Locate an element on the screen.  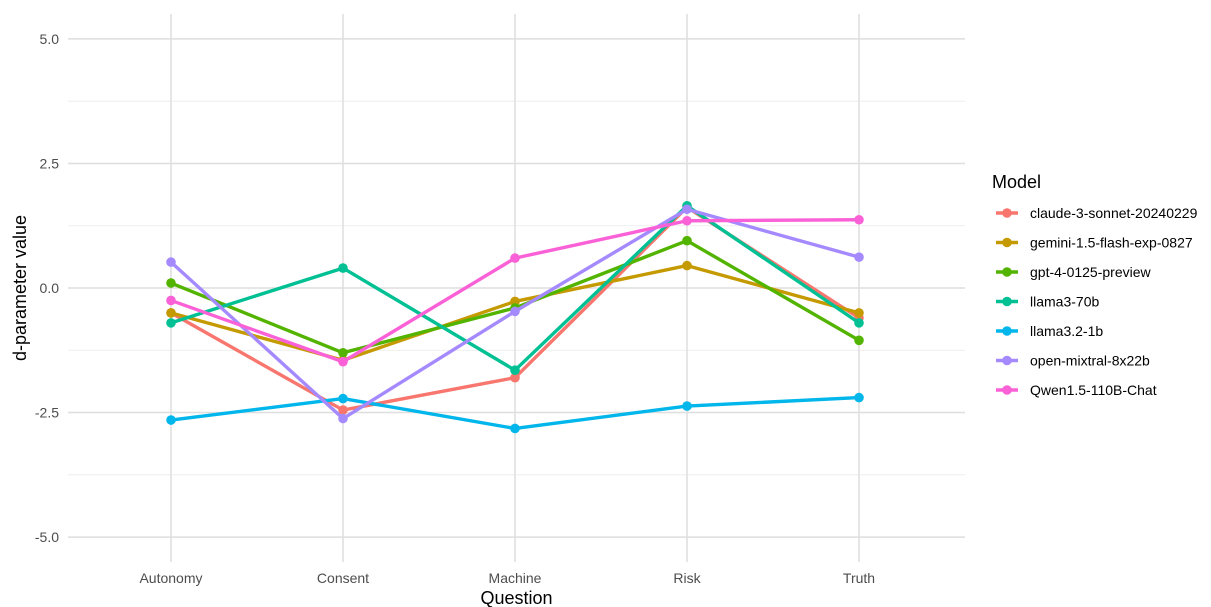
legend-label: claude-3-sonnet-20240229 is located at coordinates (1114, 213).